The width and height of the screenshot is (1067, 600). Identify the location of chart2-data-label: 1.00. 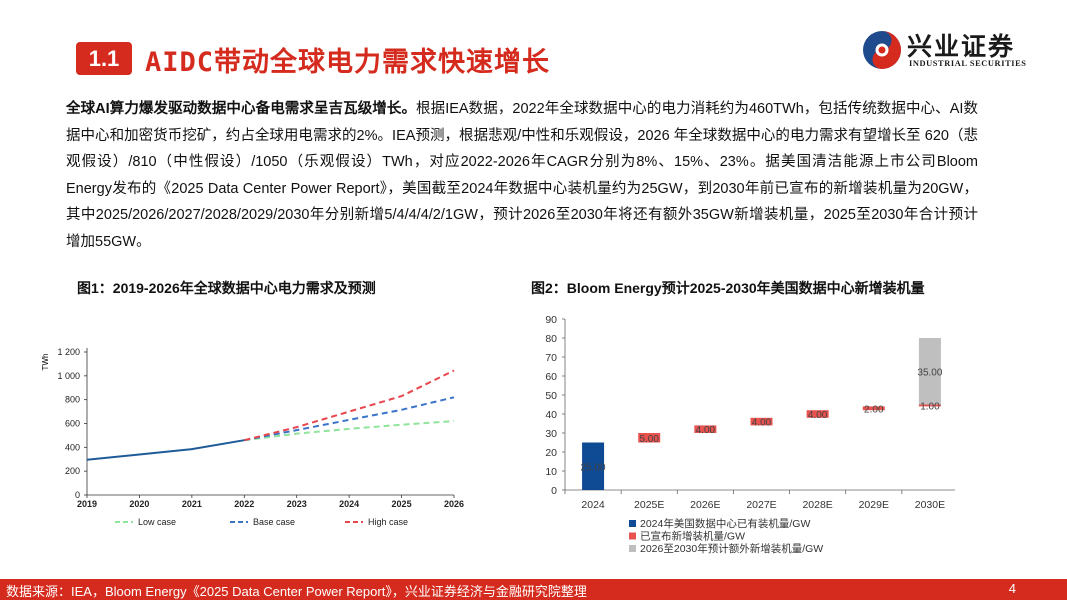
(930, 406).